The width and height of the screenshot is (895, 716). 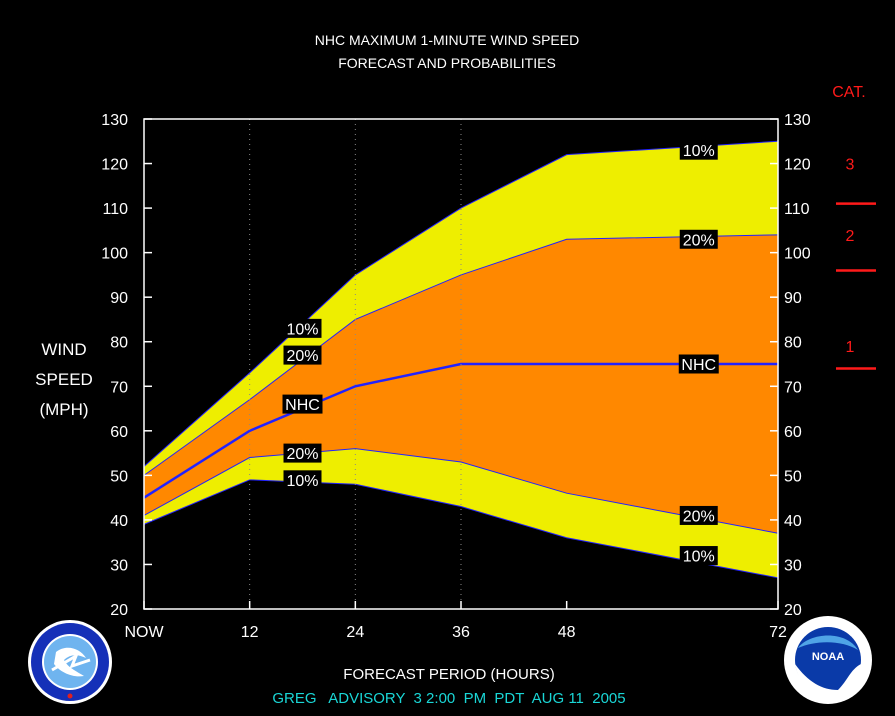 I want to click on nws-logo, so click(x=70, y=662).